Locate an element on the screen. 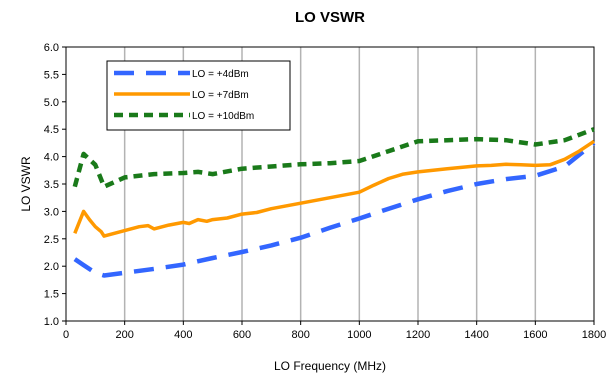  x-tick-label: 200 is located at coordinates (124, 335).